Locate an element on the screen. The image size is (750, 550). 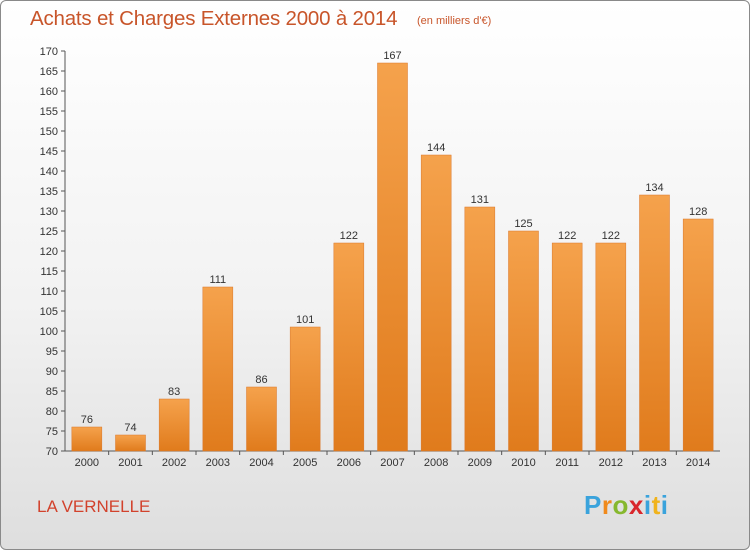
y-tick-label: 75 is located at coordinates (52, 432).